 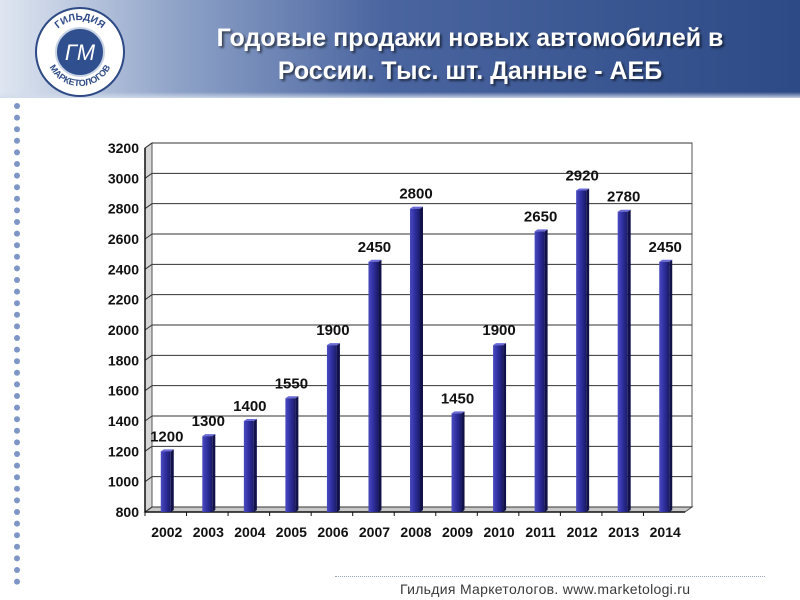 What do you see at coordinates (665, 532) in the screenshot?
I see `x-tick-label: 2014` at bounding box center [665, 532].